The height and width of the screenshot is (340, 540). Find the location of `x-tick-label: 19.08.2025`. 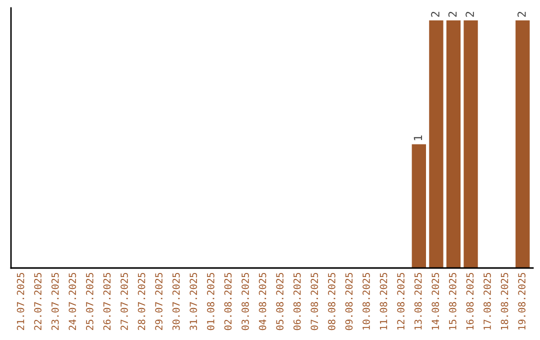

x-tick-label: 19.08.2025 is located at coordinates (522, 301).